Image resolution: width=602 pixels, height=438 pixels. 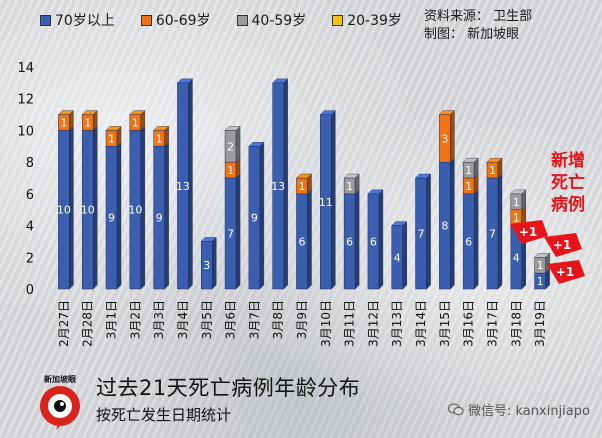 I want to click on wechat-text: 微信号: kanxinjiapo, so click(x=529, y=411).